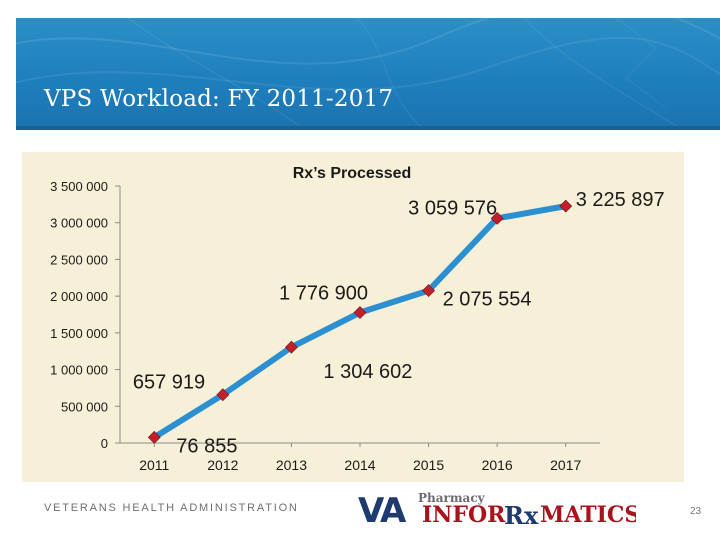 The image size is (720, 540). I want to click on page-number: 23, so click(696, 511).